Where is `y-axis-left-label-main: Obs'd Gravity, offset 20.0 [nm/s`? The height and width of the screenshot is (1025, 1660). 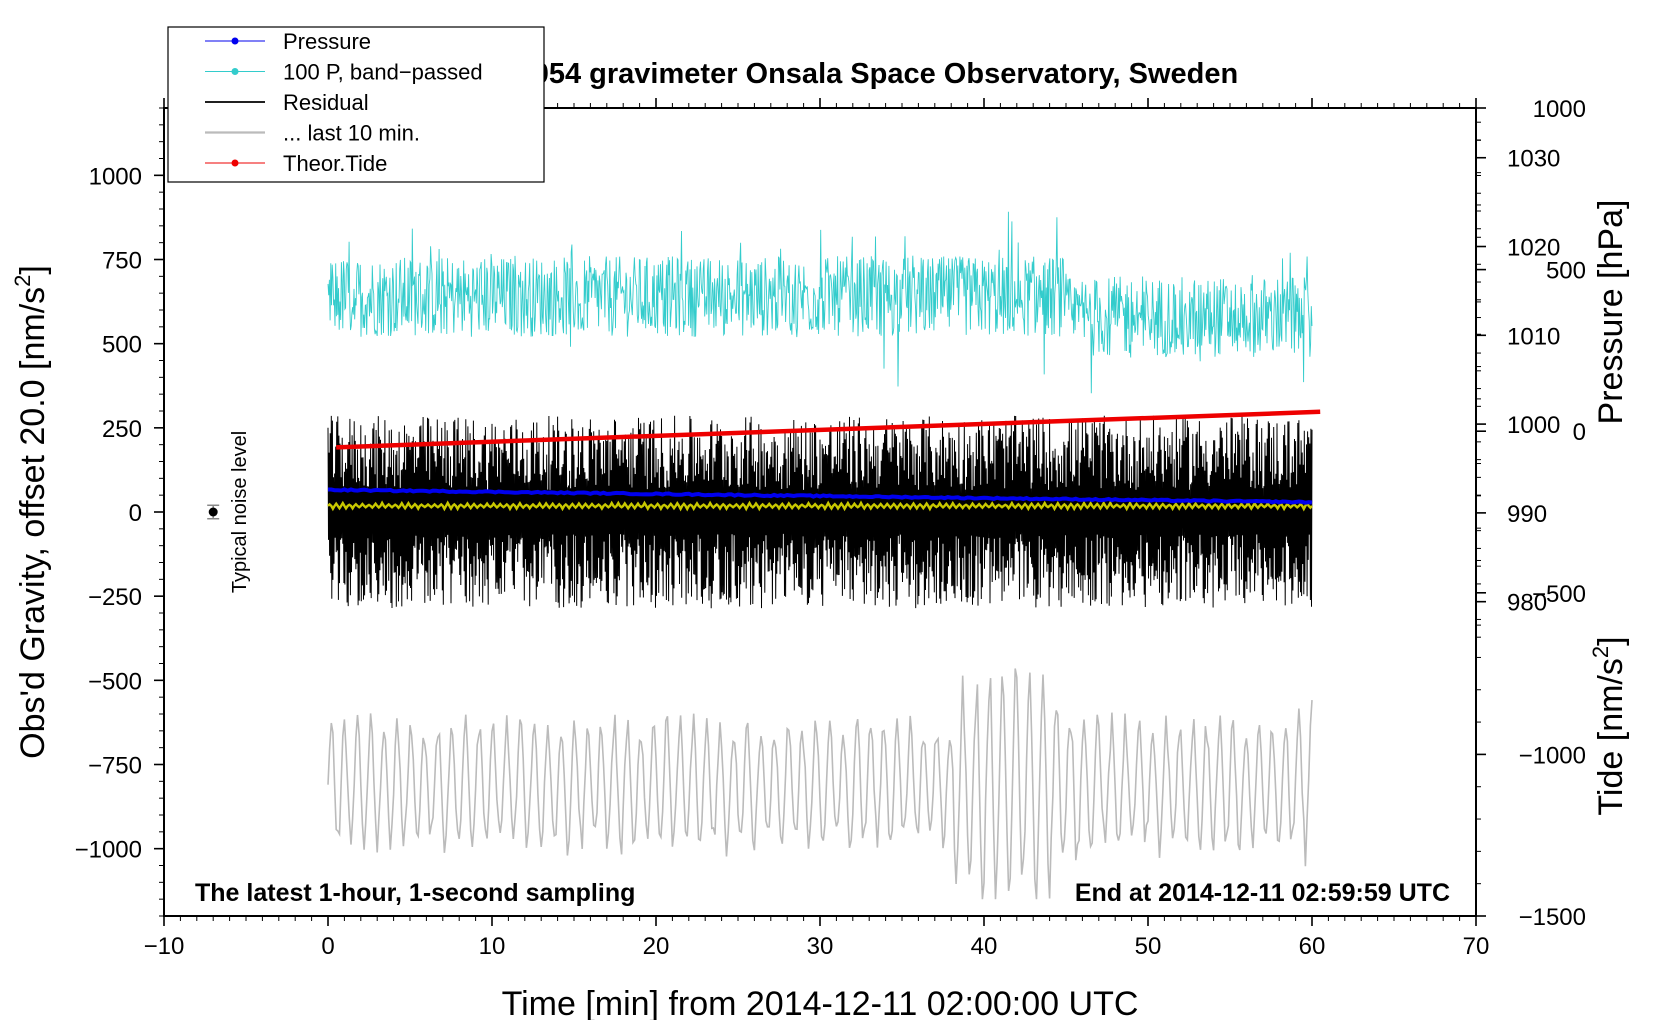
y-axis-left-label-main: Obs'd Gravity, offset 20.0 [nm/s is located at coordinates (33, 523).